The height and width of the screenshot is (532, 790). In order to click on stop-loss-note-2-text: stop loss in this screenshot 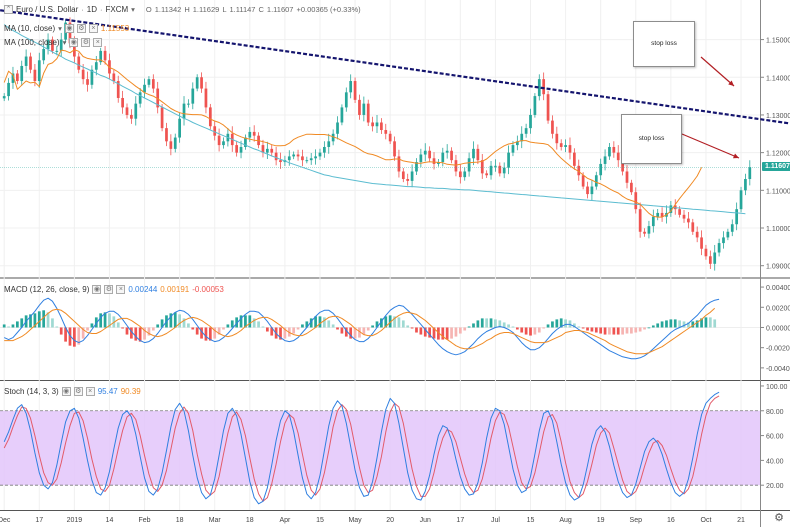, I will do `click(651, 138)`.